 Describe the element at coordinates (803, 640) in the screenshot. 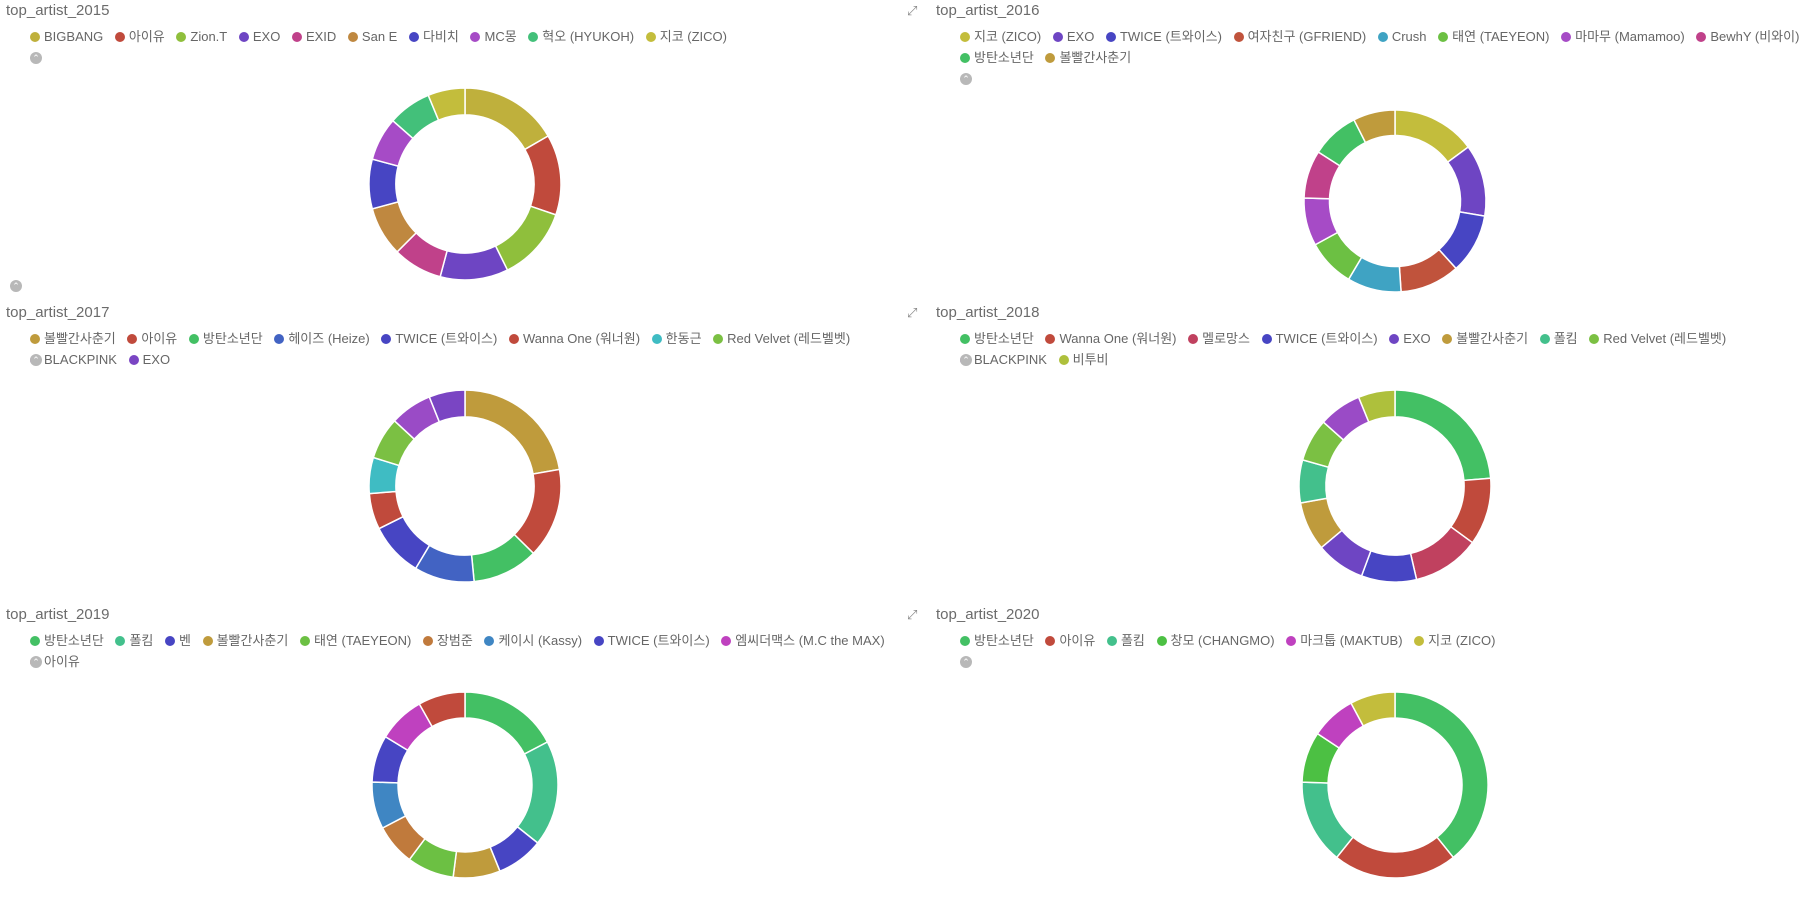

I see `legend-item: 엠씨더맥스 (M.C the MAX)` at that location.